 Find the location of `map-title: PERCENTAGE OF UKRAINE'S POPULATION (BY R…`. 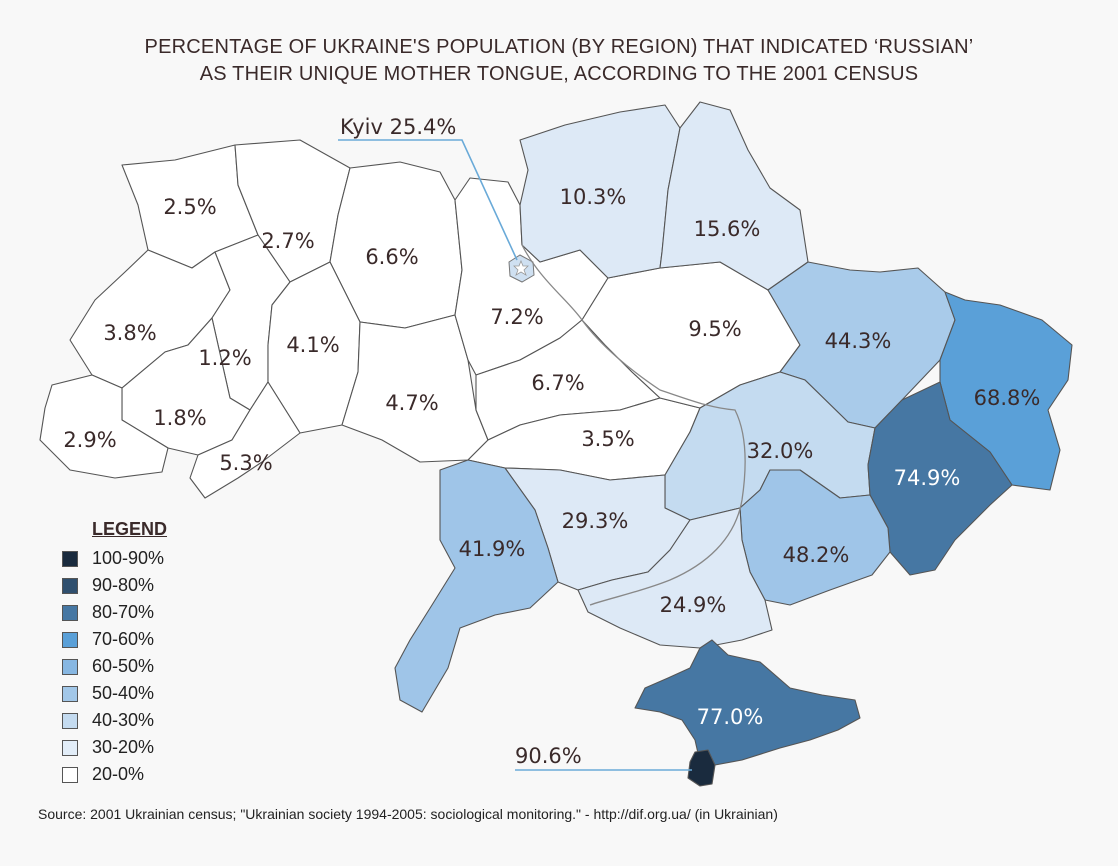

map-title: PERCENTAGE OF UKRAINE'S POPULATION (BY R… is located at coordinates (559, 61).